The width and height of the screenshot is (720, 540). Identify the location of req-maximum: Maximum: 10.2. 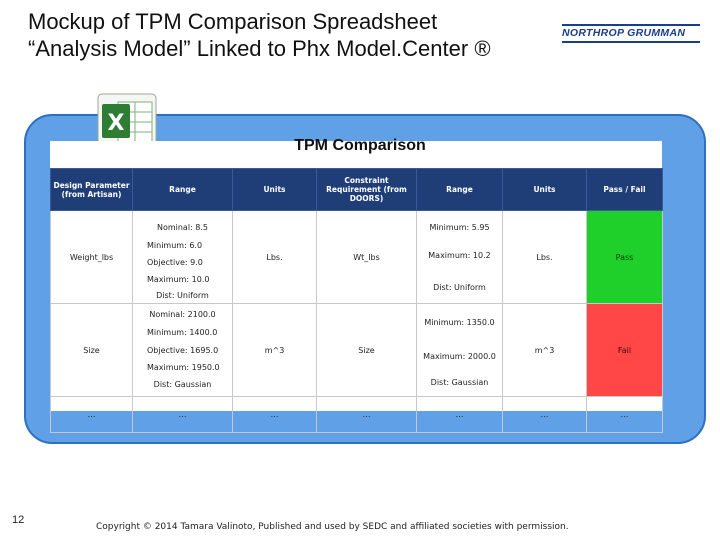
(459, 255).